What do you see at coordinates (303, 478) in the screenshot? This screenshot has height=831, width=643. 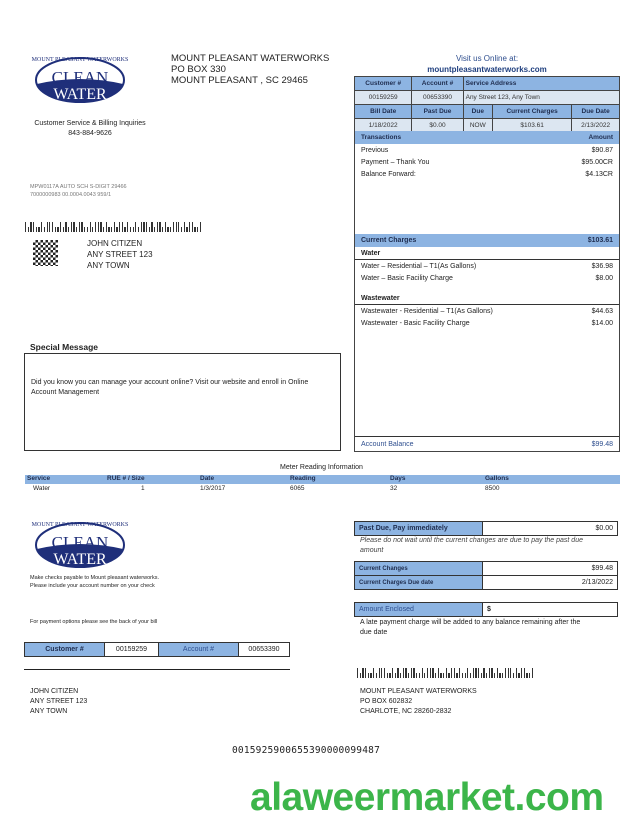 I see `meter-header: Reading` at bounding box center [303, 478].